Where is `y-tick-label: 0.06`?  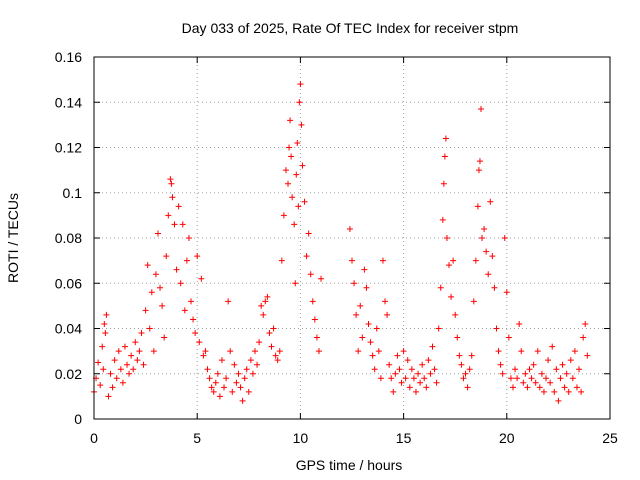
y-tick-label: 0.06 is located at coordinates (68, 283).